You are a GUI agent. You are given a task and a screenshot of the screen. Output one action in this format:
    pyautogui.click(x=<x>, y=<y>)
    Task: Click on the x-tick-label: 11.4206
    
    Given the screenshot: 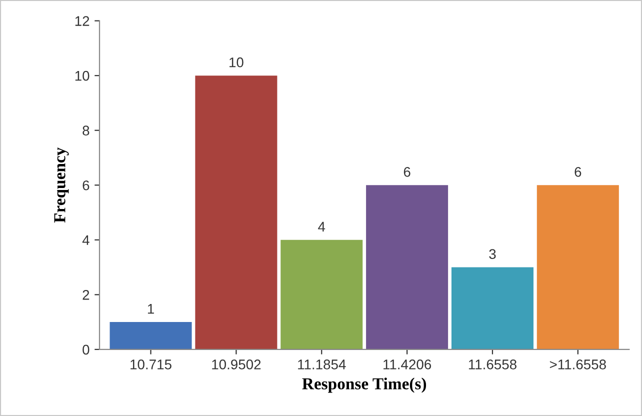 What is the action you would take?
    pyautogui.click(x=408, y=365)
    